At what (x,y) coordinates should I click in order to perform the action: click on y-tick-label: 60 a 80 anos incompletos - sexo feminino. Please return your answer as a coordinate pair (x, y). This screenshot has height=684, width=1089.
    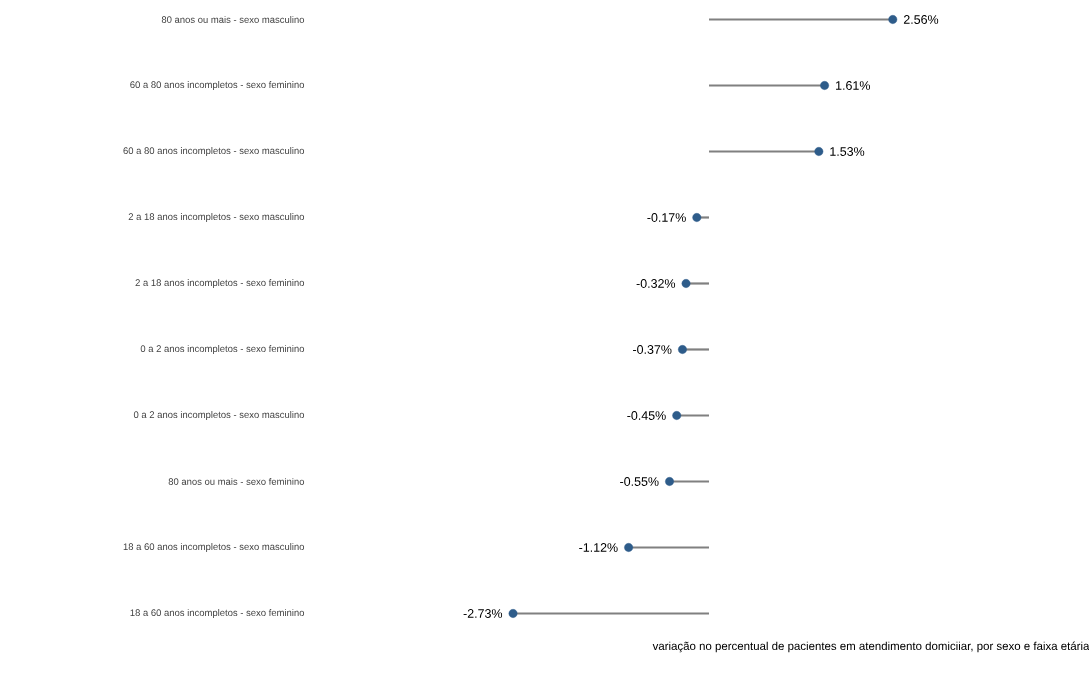
    Looking at the image, I should click on (217, 85).